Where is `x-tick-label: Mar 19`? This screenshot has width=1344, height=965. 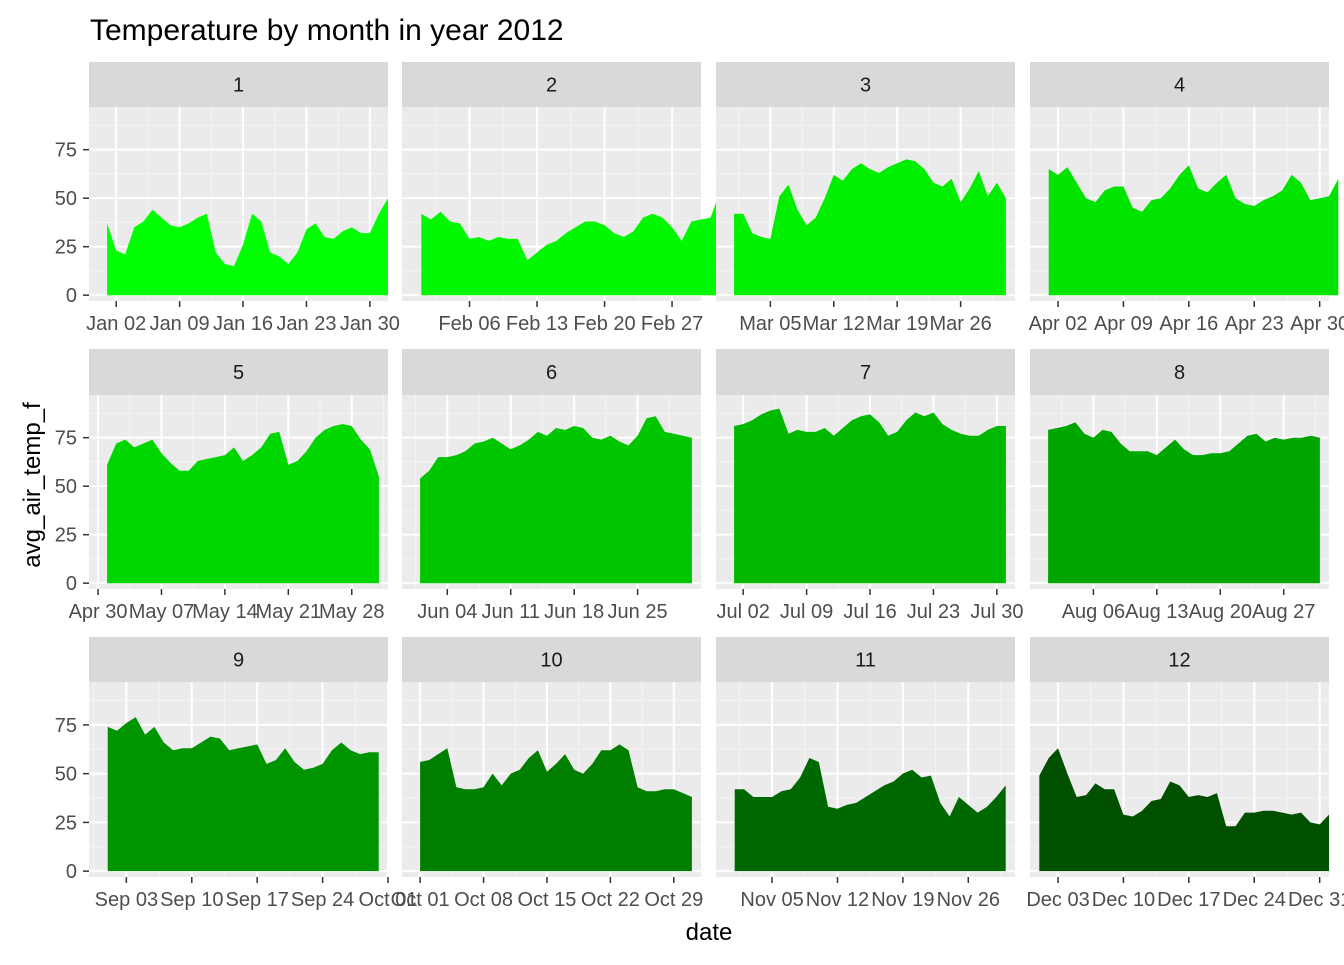
x-tick-label: Mar 19 is located at coordinates (897, 324).